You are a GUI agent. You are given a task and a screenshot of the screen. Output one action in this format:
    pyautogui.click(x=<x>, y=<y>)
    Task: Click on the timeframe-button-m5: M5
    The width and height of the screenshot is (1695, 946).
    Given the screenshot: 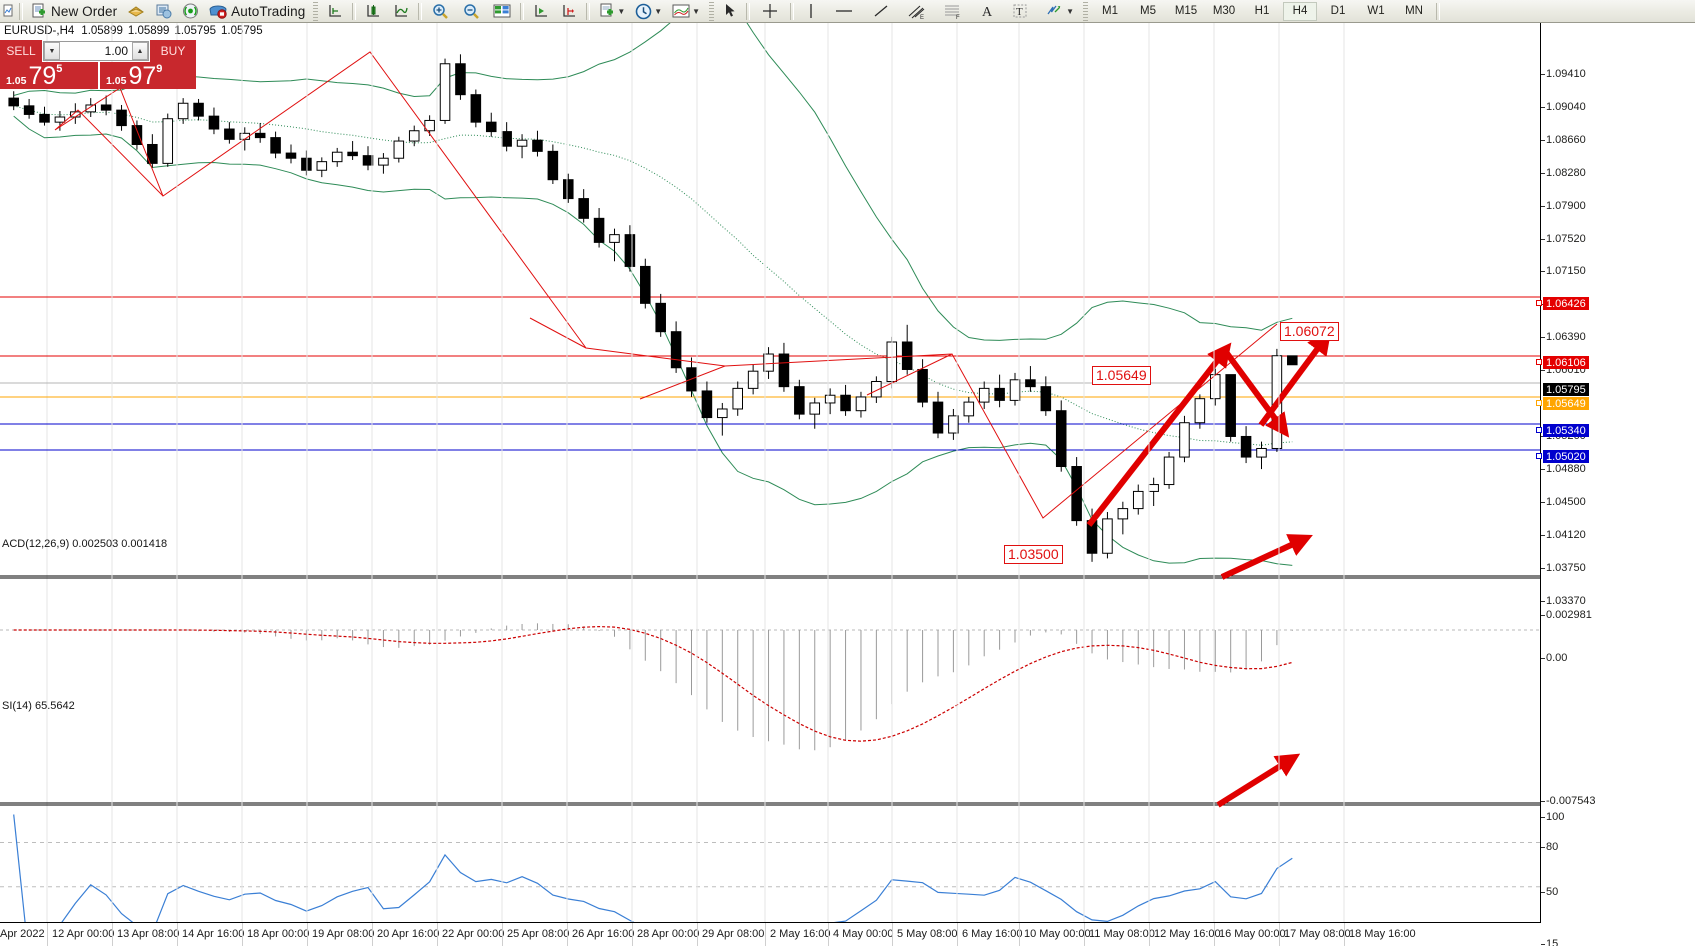 What is the action you would take?
    pyautogui.click(x=1148, y=11)
    